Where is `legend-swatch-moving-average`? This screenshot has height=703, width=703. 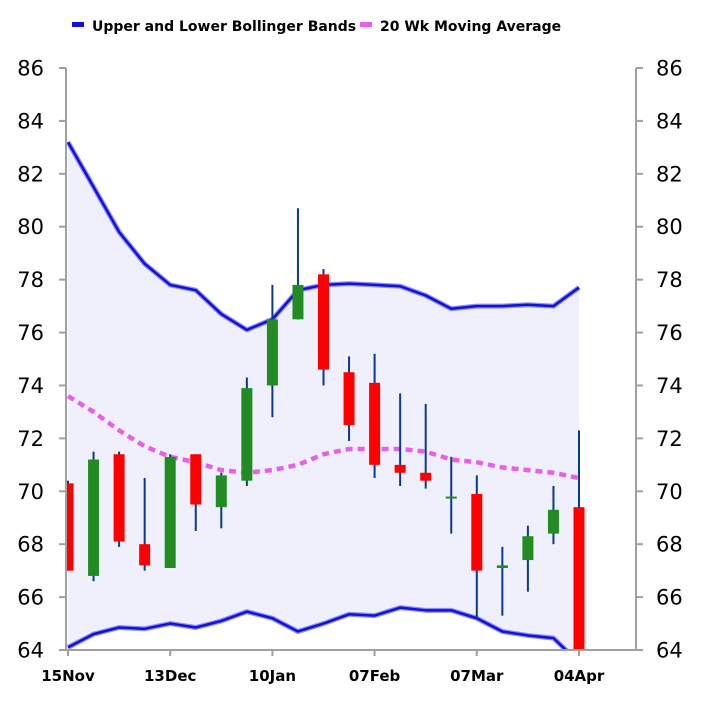 legend-swatch-moving-average is located at coordinates (366, 24).